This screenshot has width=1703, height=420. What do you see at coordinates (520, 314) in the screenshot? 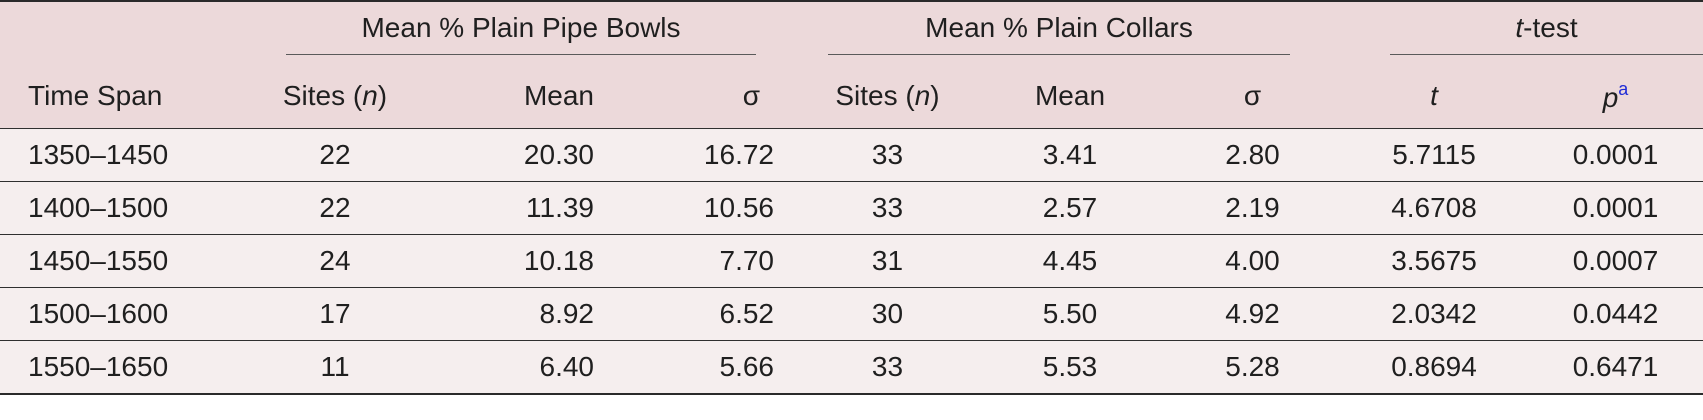
I see `cell-bowls-mean: 8.92` at bounding box center [520, 314].